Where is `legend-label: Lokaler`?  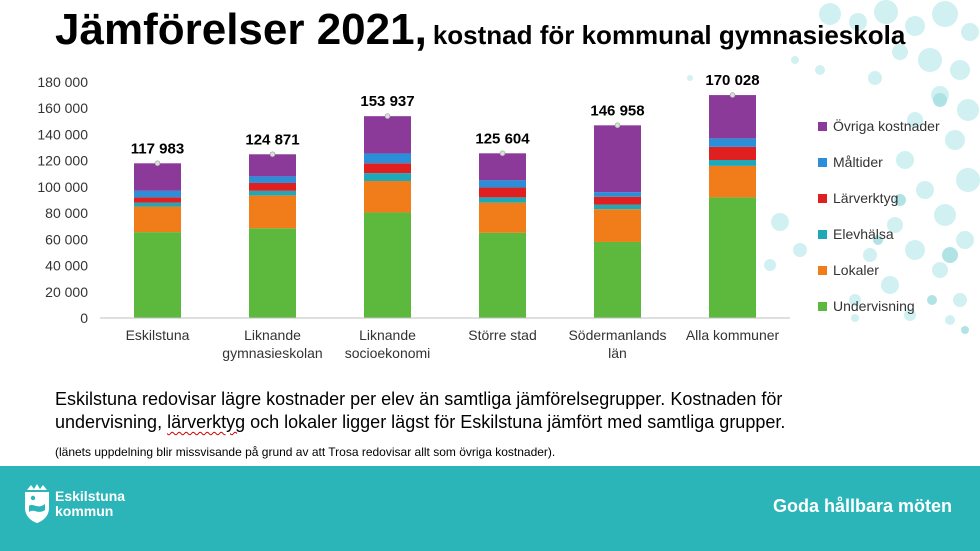
legend-label: Lokaler is located at coordinates (856, 270).